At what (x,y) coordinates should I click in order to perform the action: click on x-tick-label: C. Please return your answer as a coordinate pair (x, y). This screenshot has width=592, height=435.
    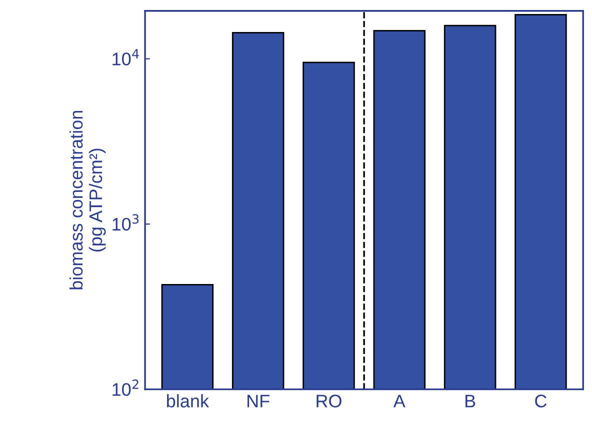
    Looking at the image, I should click on (541, 401).